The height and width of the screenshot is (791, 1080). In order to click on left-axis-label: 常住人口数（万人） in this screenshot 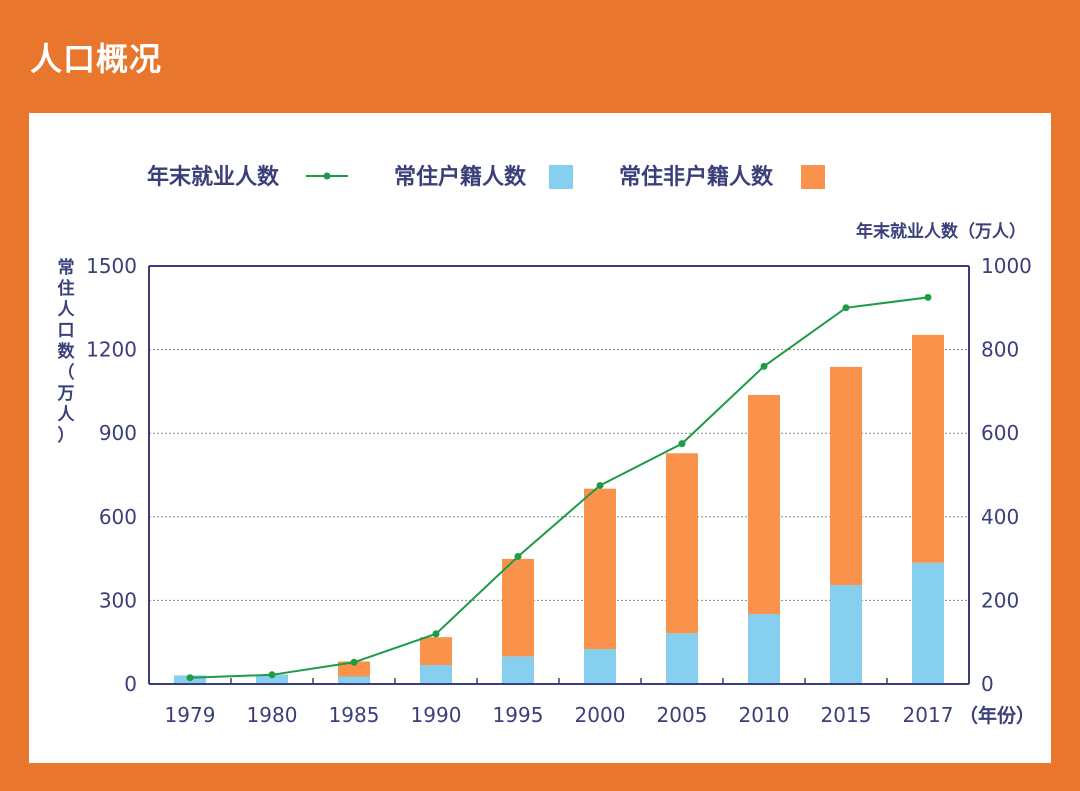, I will do `click(66, 351)`.